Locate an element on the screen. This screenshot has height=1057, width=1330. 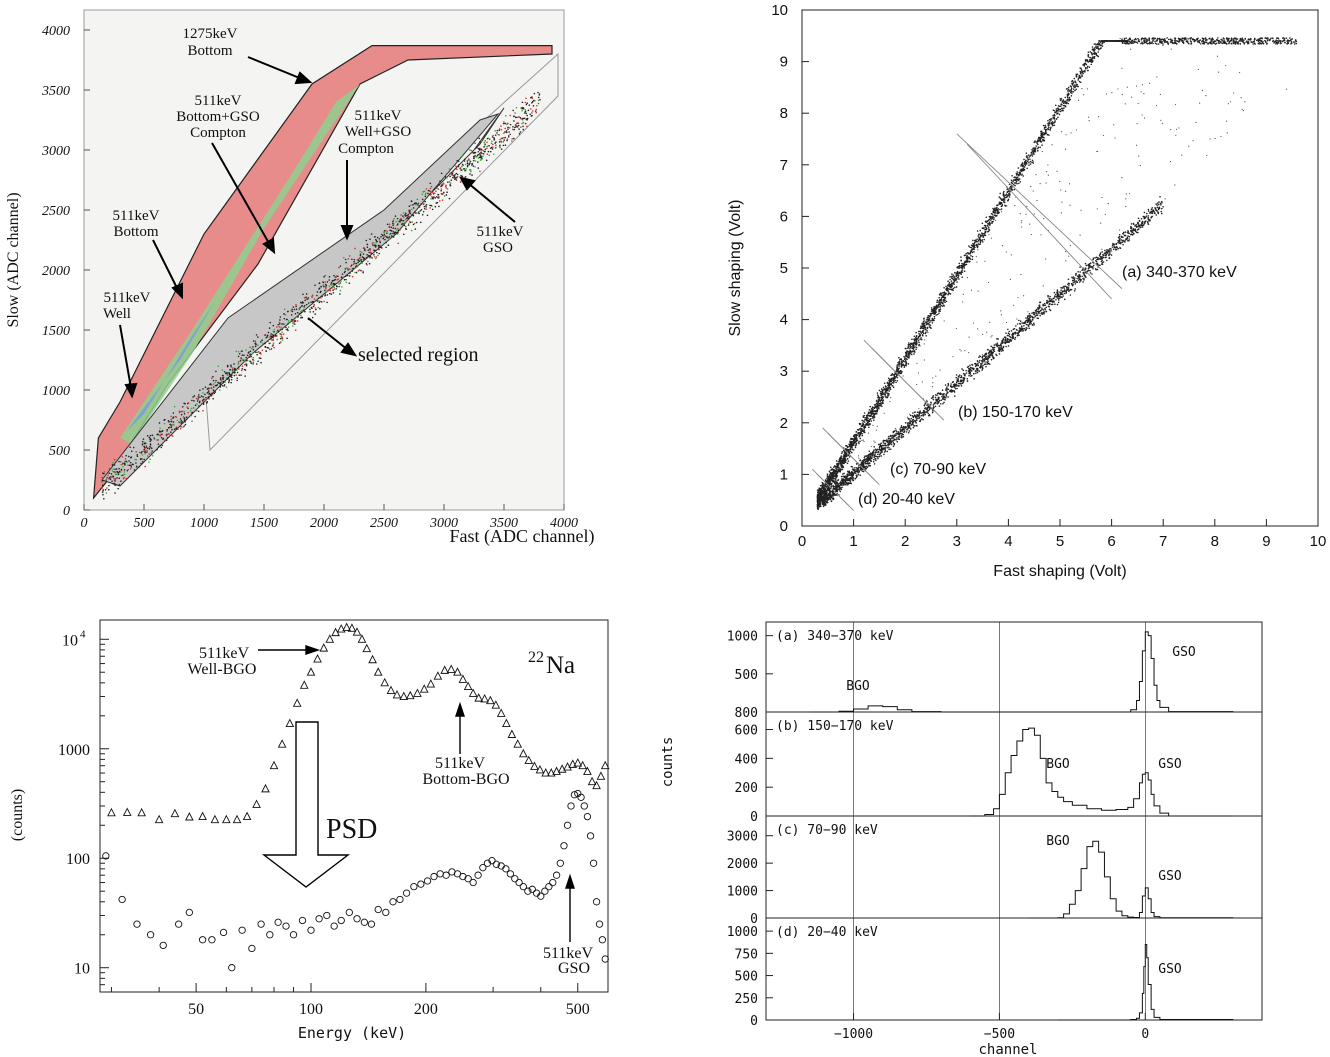
tl-main-band-core is located at coordinates (240, 264).